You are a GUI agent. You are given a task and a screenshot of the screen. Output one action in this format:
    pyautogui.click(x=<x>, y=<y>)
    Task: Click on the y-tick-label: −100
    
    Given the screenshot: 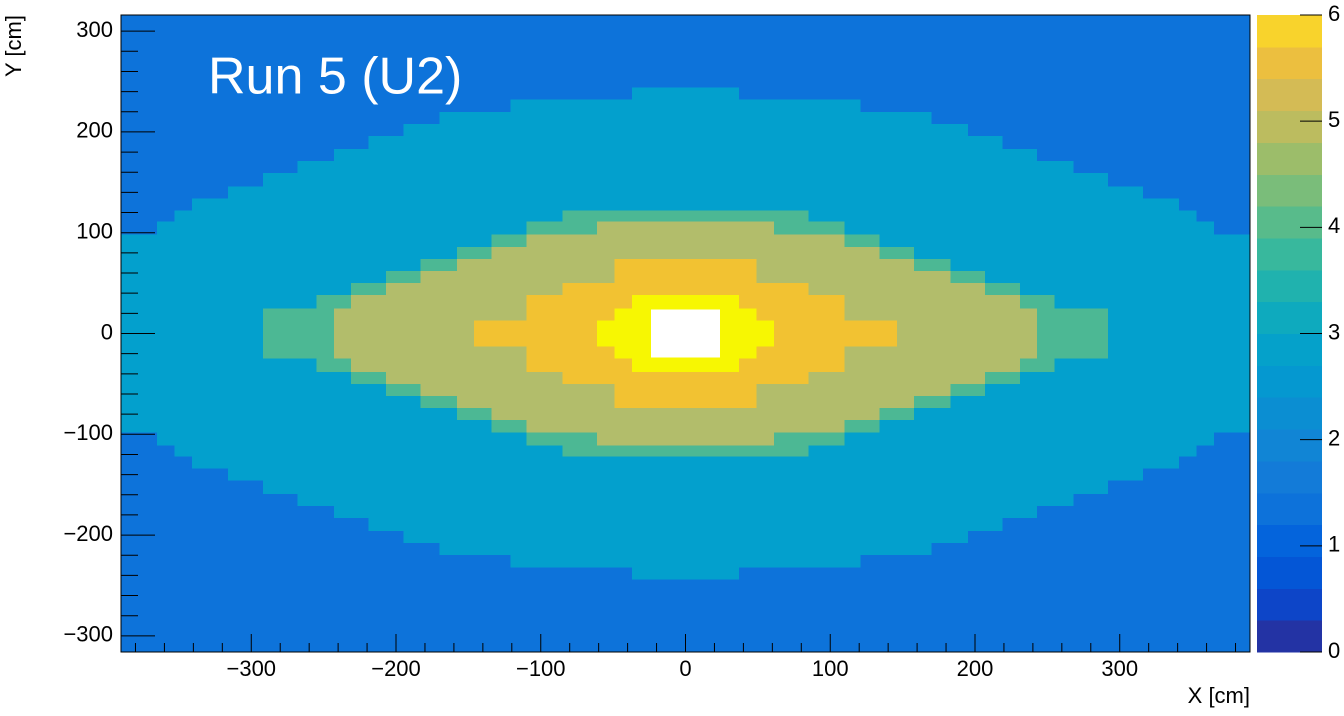 What is the action you would take?
    pyautogui.click(x=88, y=432)
    